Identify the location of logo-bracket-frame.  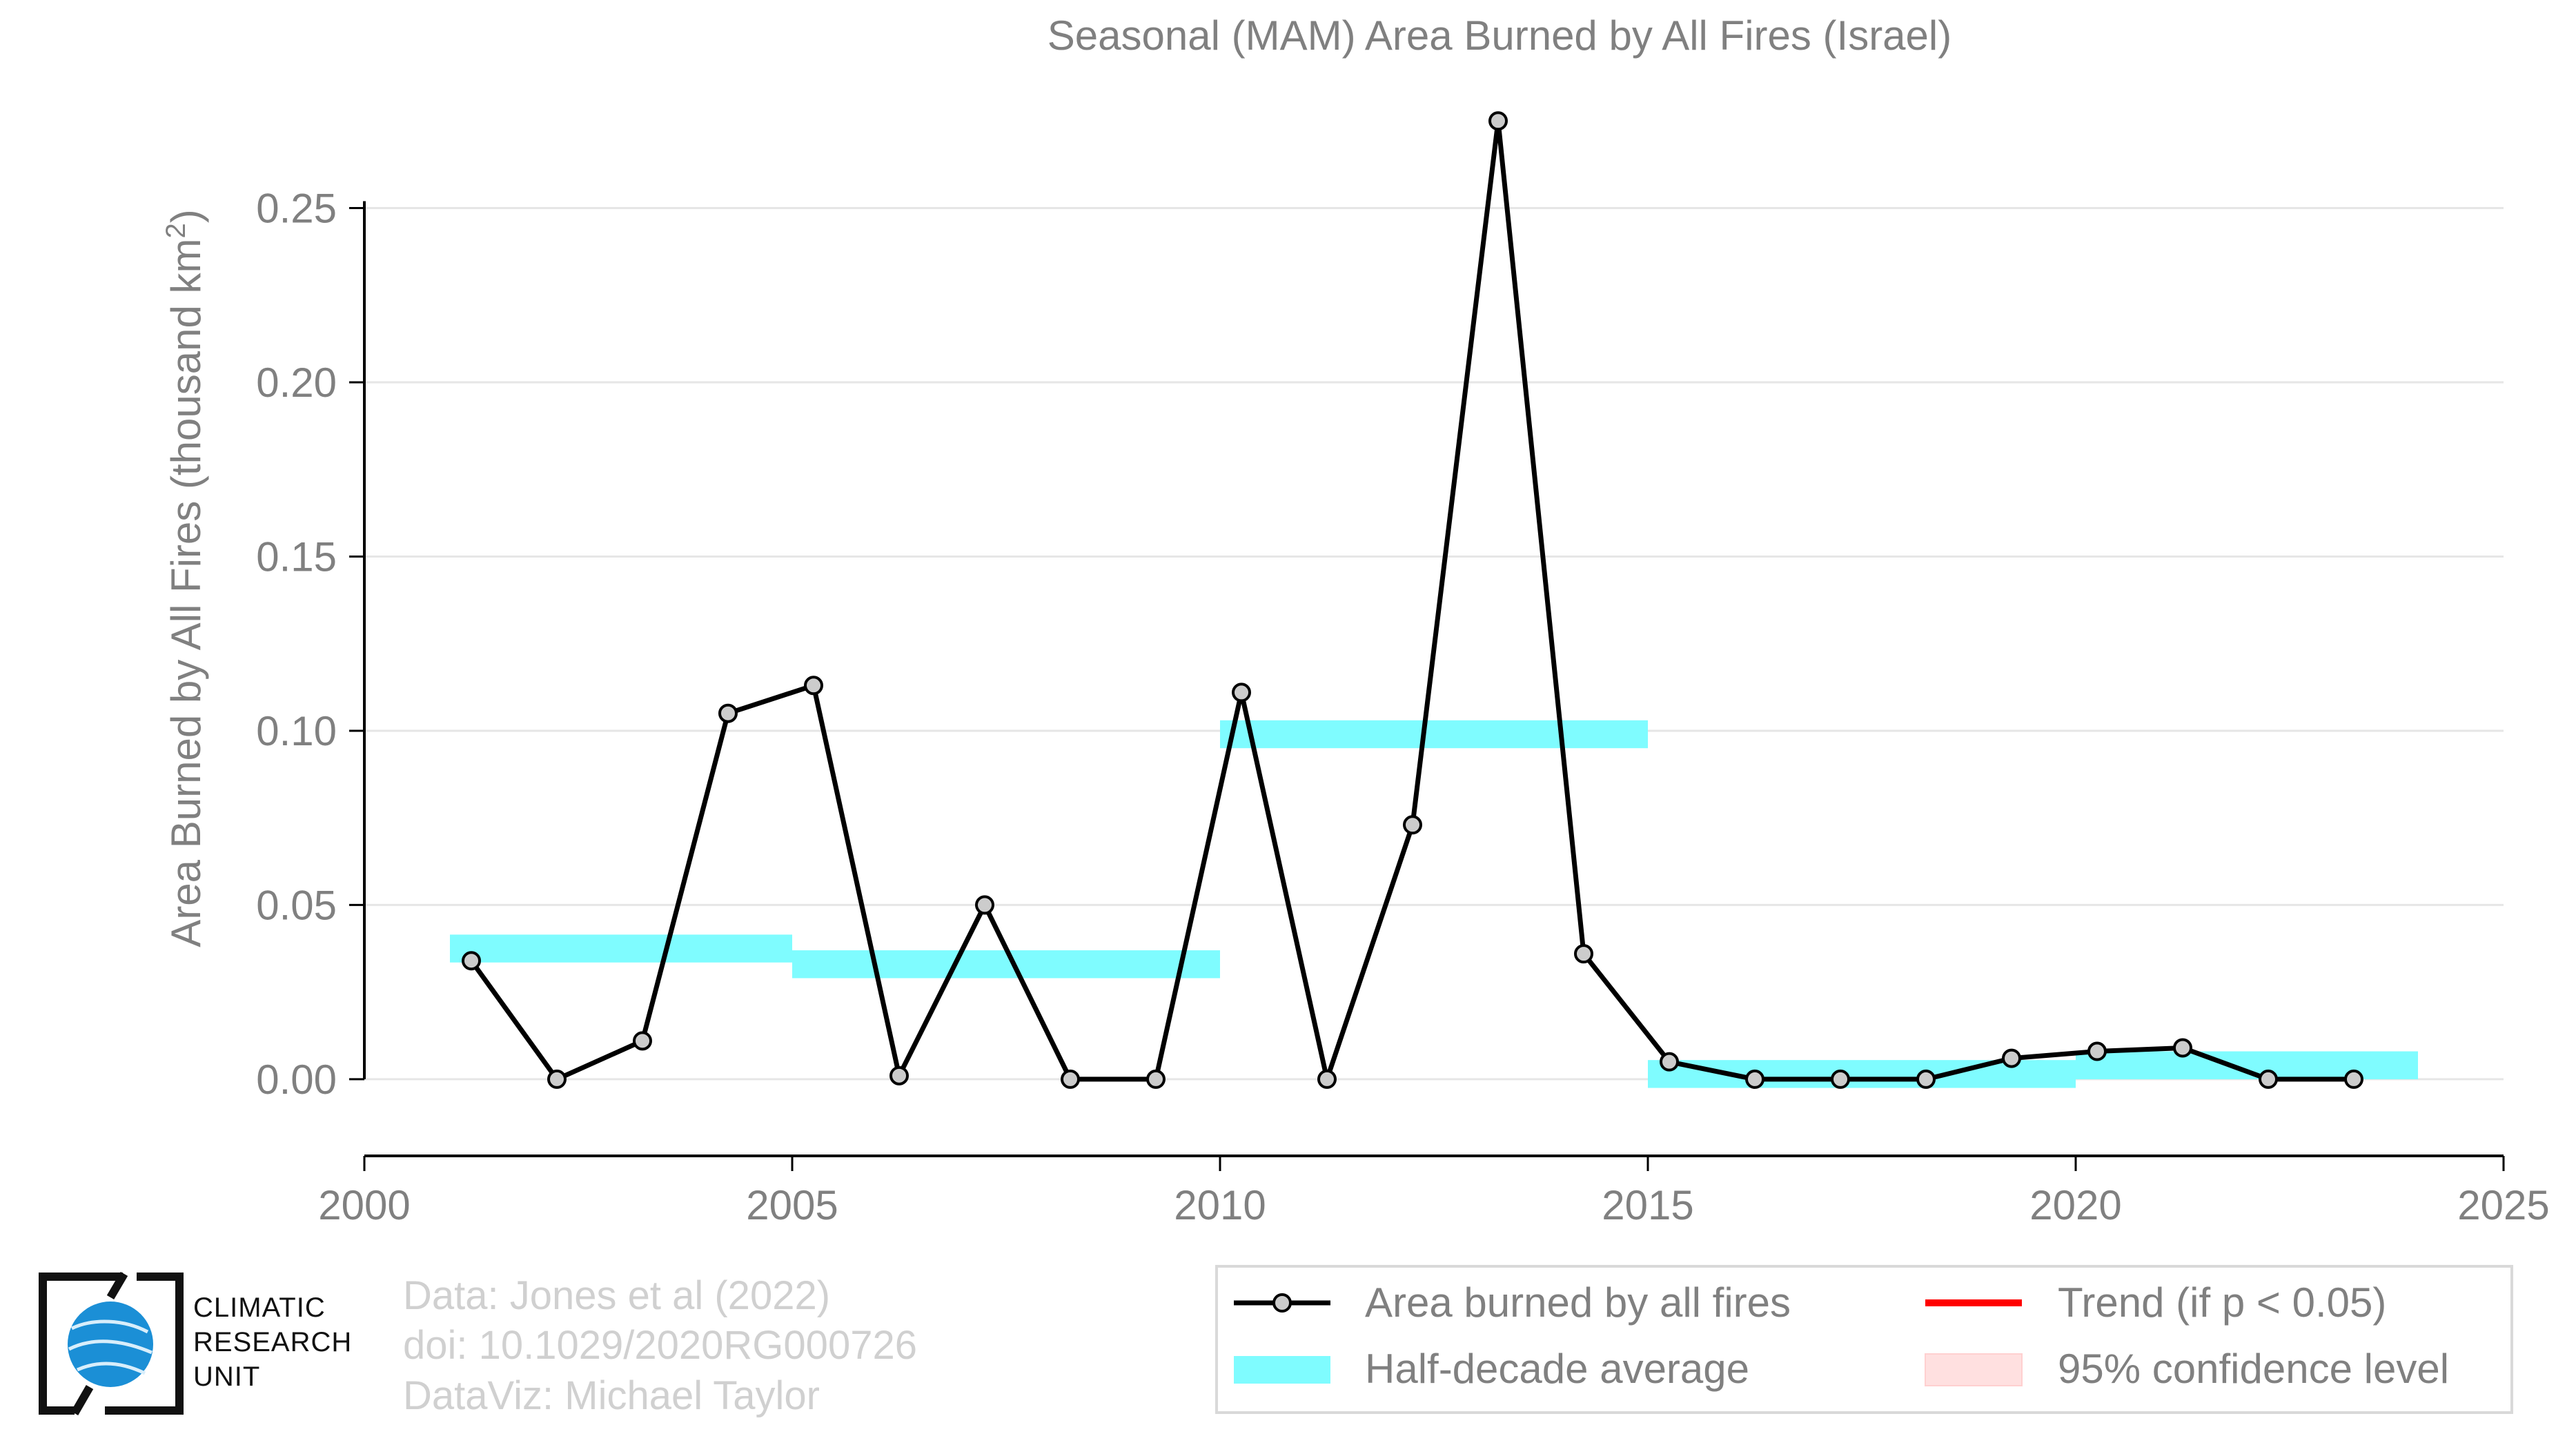
(81, 1344).